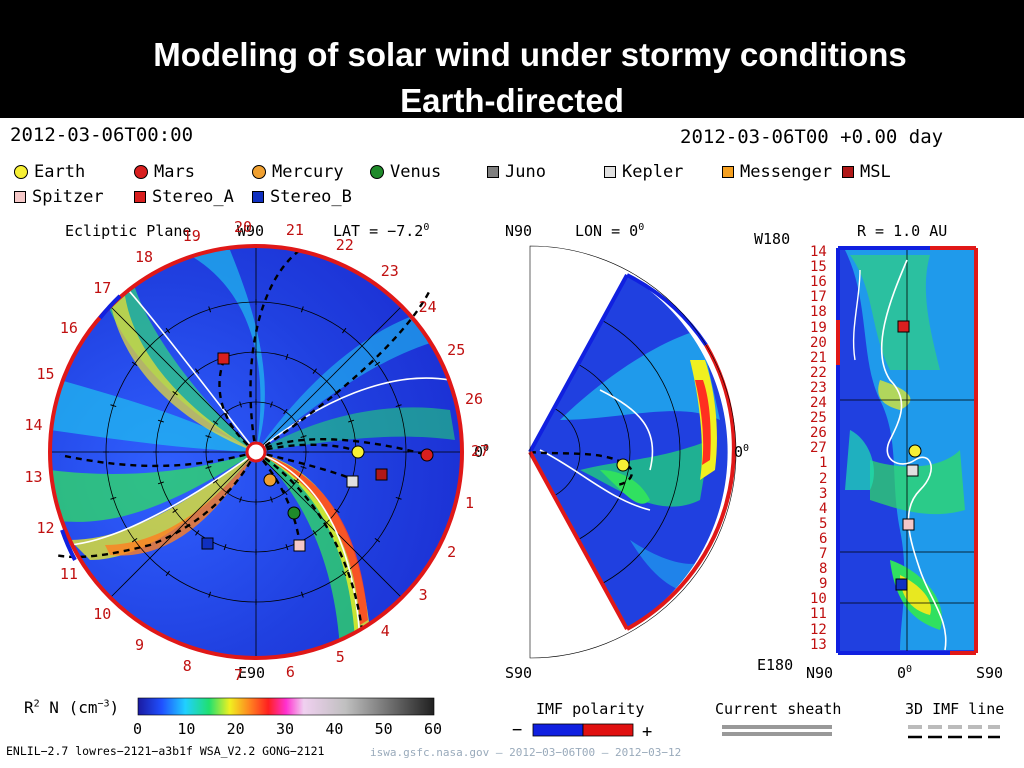  I want to click on radial-y-label: 26, so click(818, 433).